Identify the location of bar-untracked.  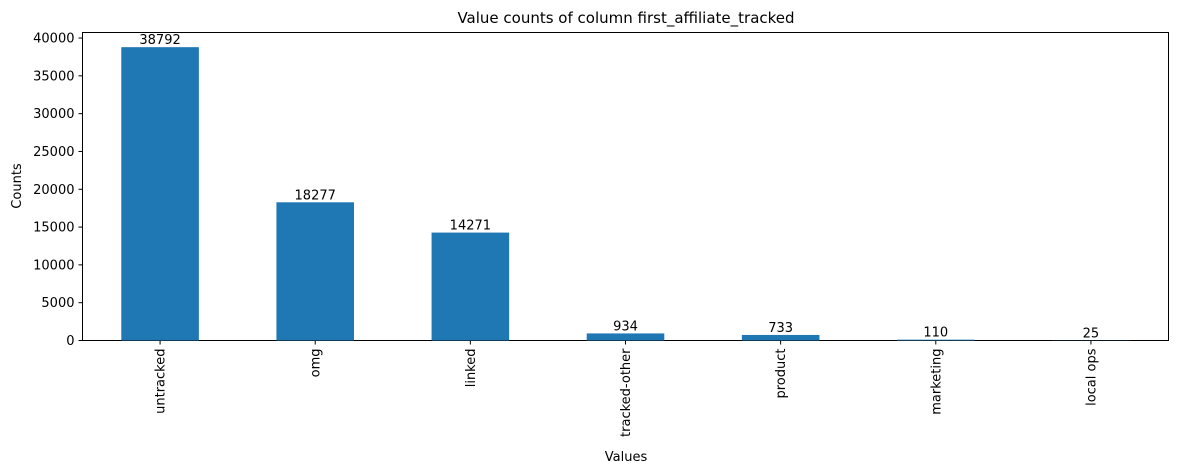
(160, 194).